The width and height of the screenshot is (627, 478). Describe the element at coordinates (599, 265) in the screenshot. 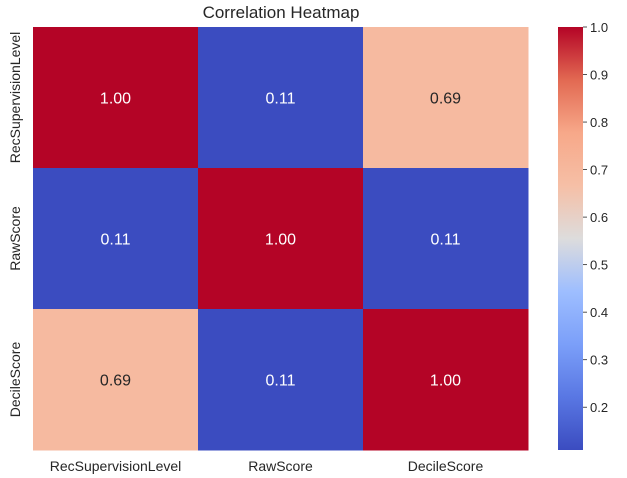

I see `colorbar-tick-label: 0.5` at that location.